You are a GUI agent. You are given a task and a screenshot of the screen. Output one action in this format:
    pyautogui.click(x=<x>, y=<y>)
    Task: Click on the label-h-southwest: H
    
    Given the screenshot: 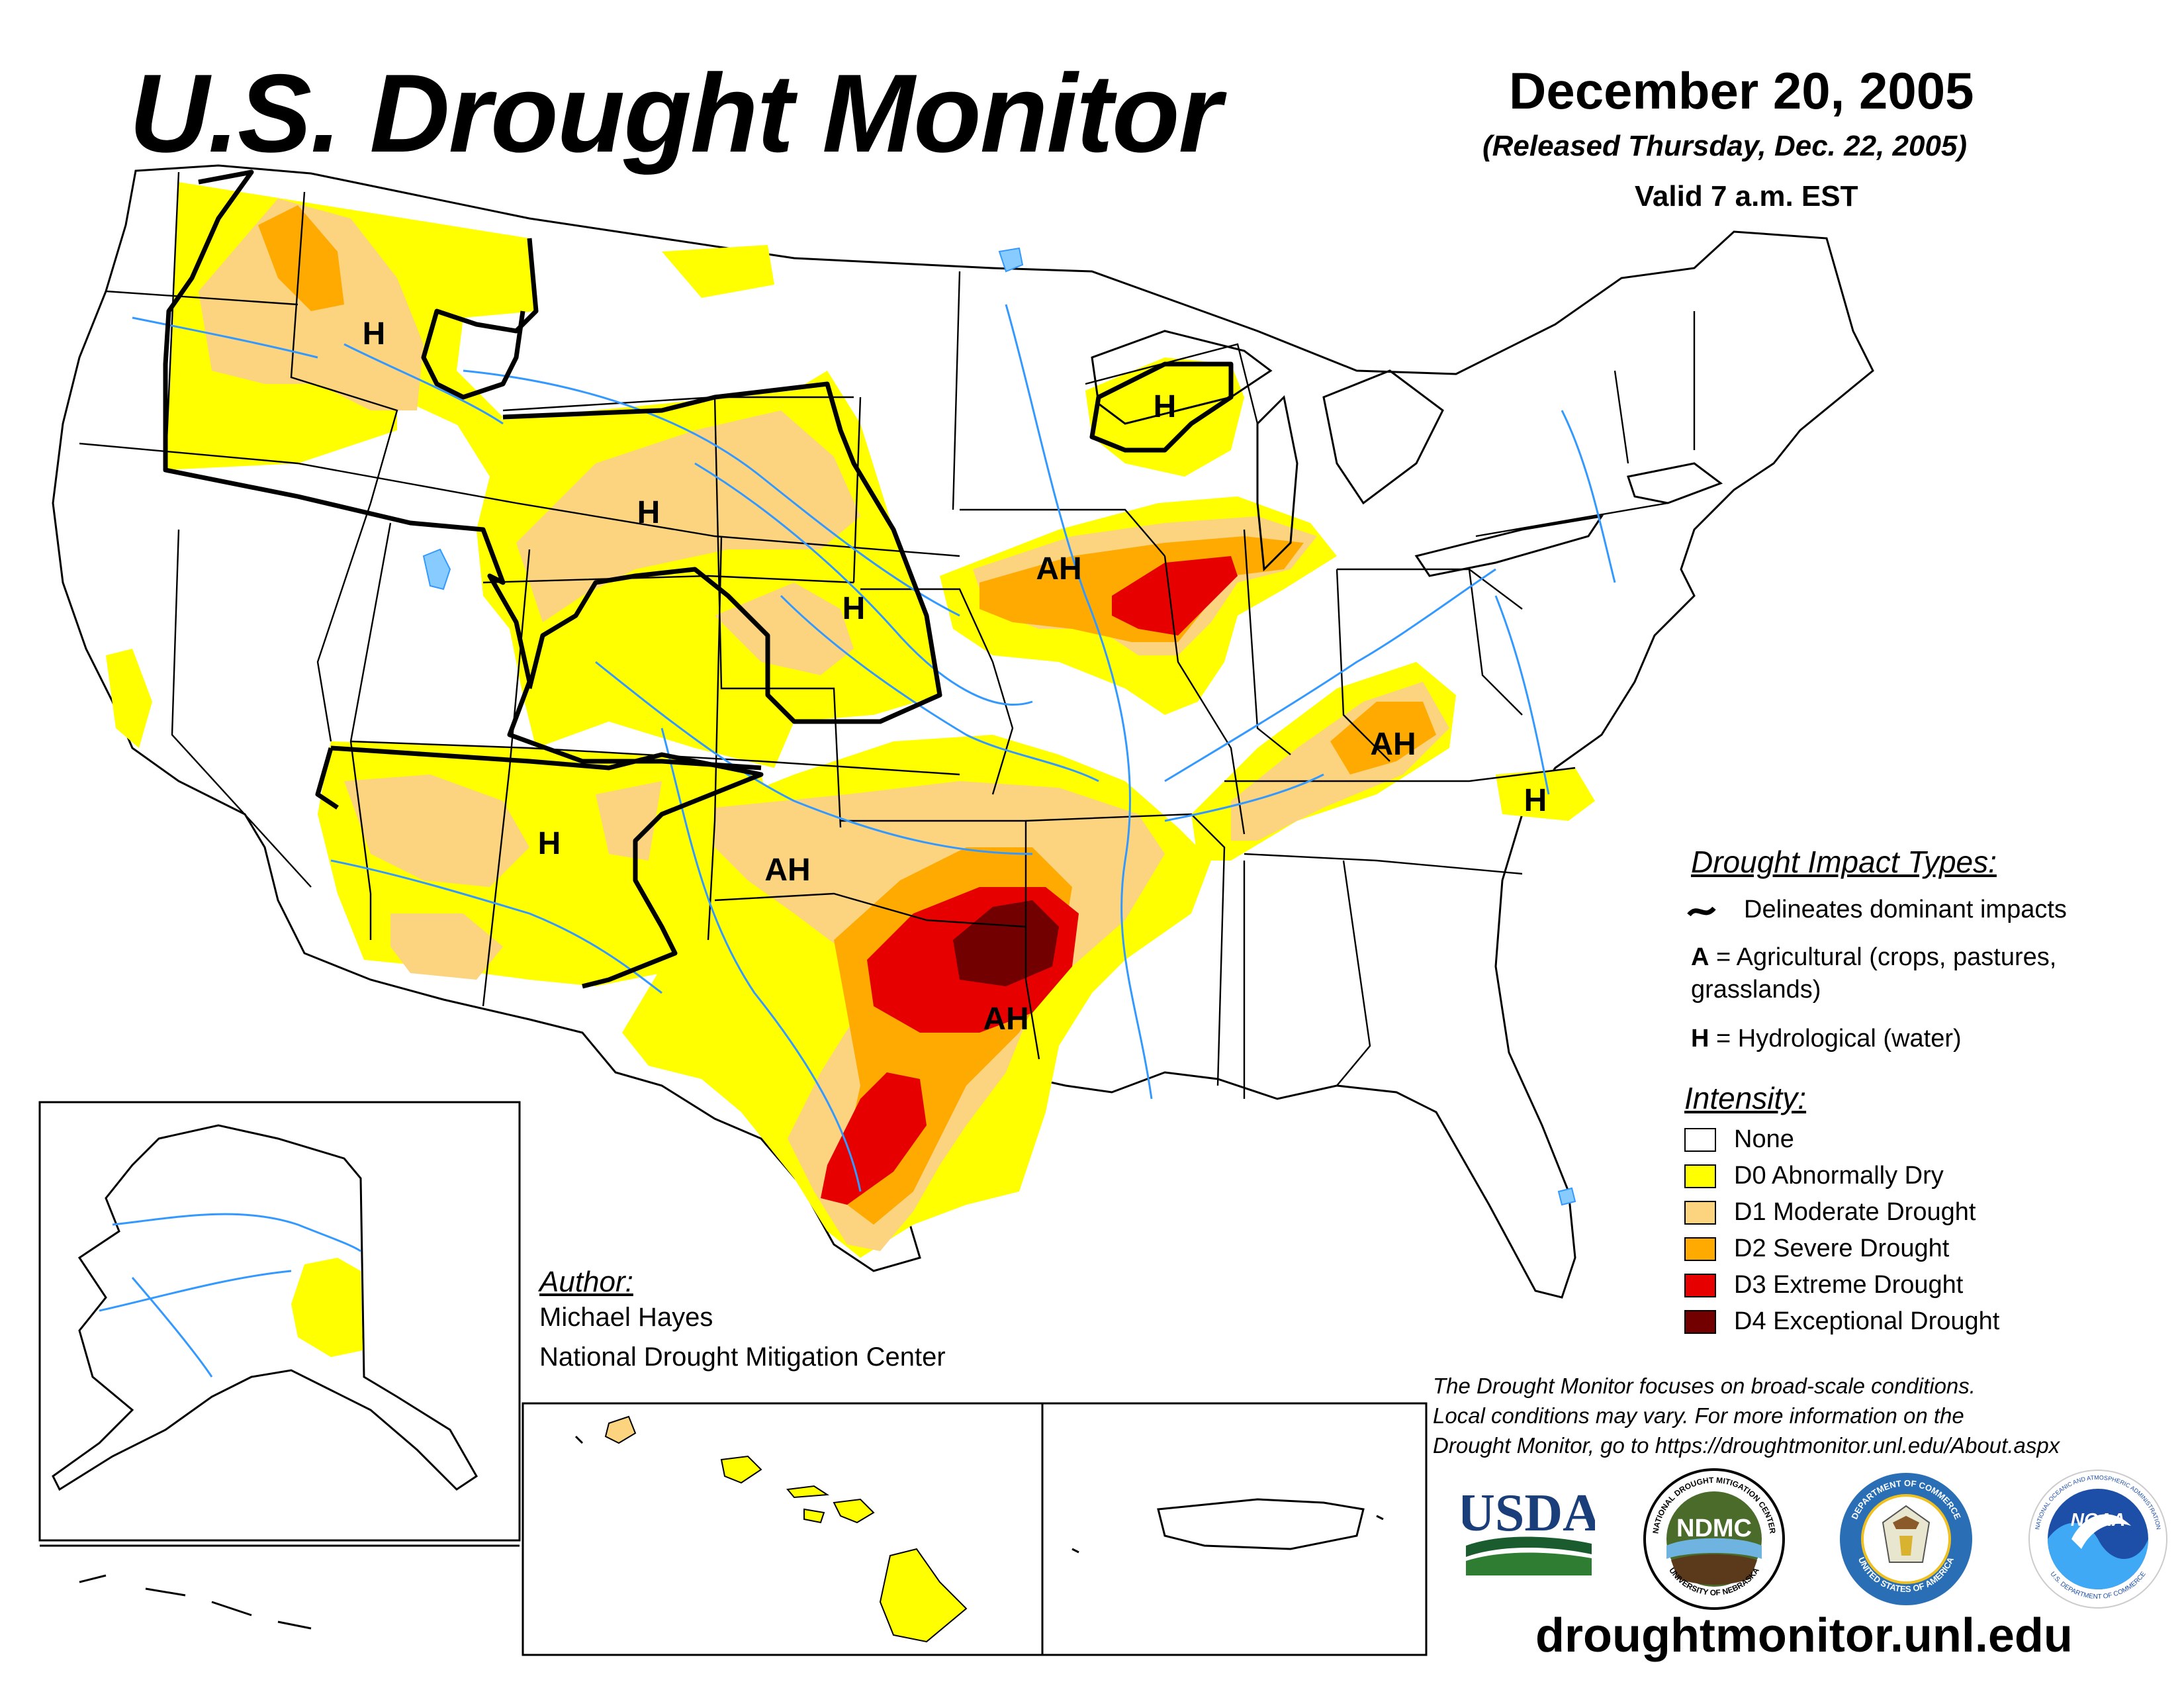 What is the action you would take?
    pyautogui.click(x=549, y=843)
    